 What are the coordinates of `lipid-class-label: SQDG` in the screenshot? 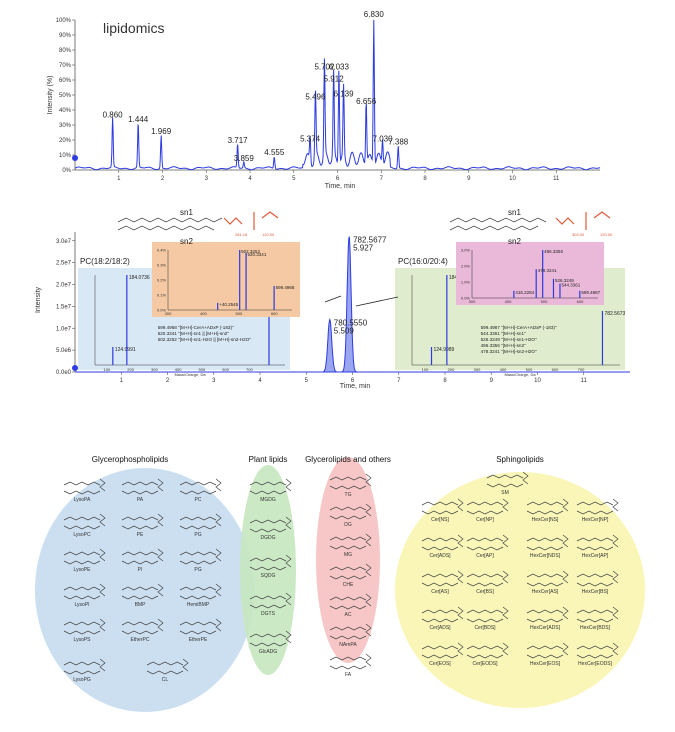 It's located at (268, 576).